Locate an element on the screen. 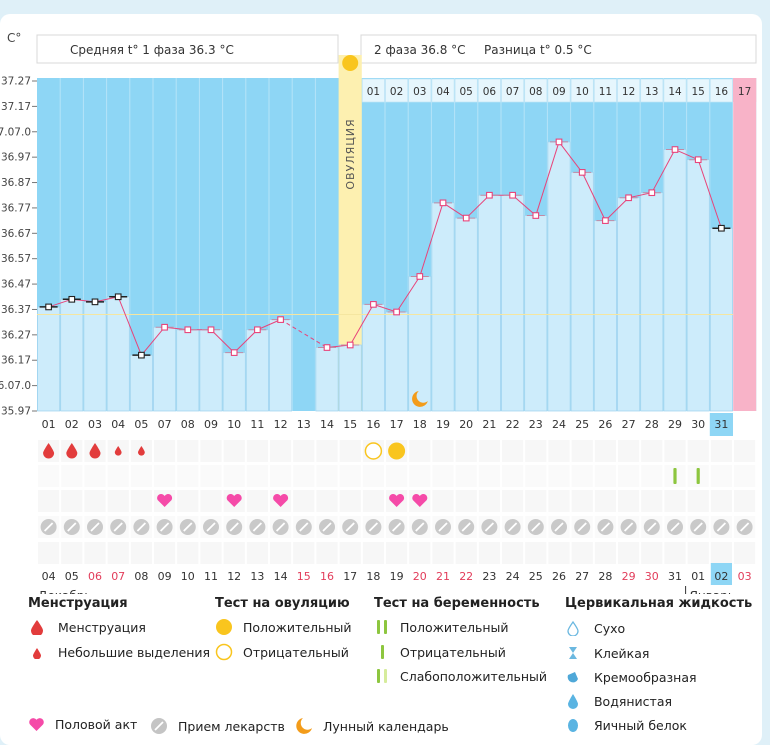 This screenshot has height=745, width=770. y-tick-label: 36.87 is located at coordinates (16, 183).